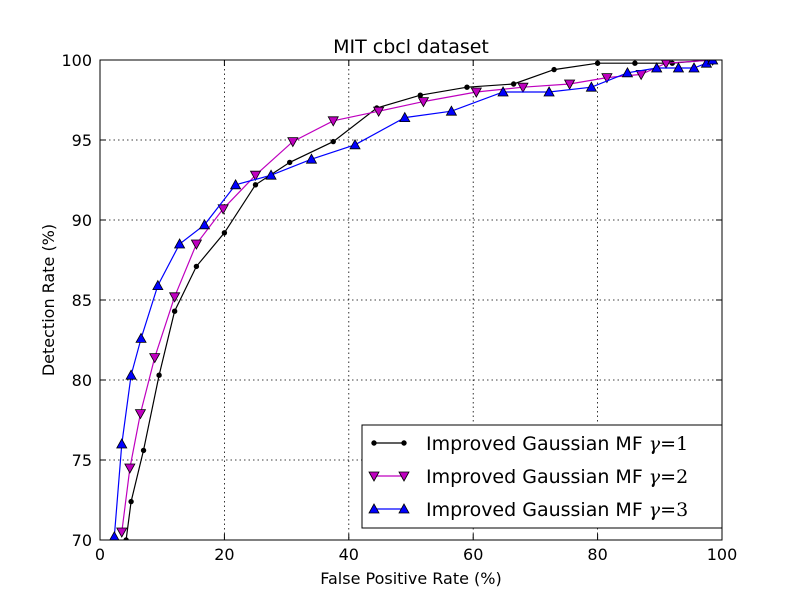  What do you see at coordinates (82, 300) in the screenshot?
I see `y-tick-label: 85` at bounding box center [82, 300].